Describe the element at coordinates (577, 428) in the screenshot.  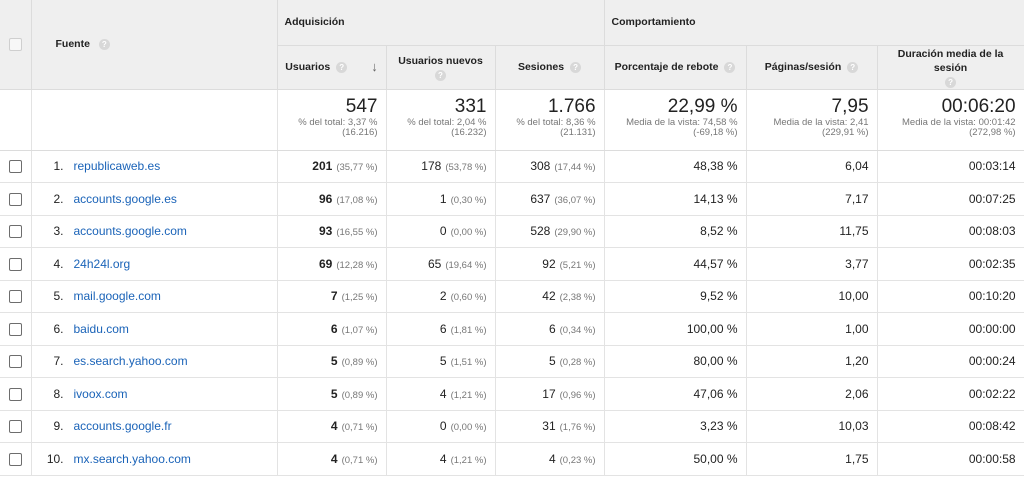
I see `sessions-pct: (1,76 %)` at that location.